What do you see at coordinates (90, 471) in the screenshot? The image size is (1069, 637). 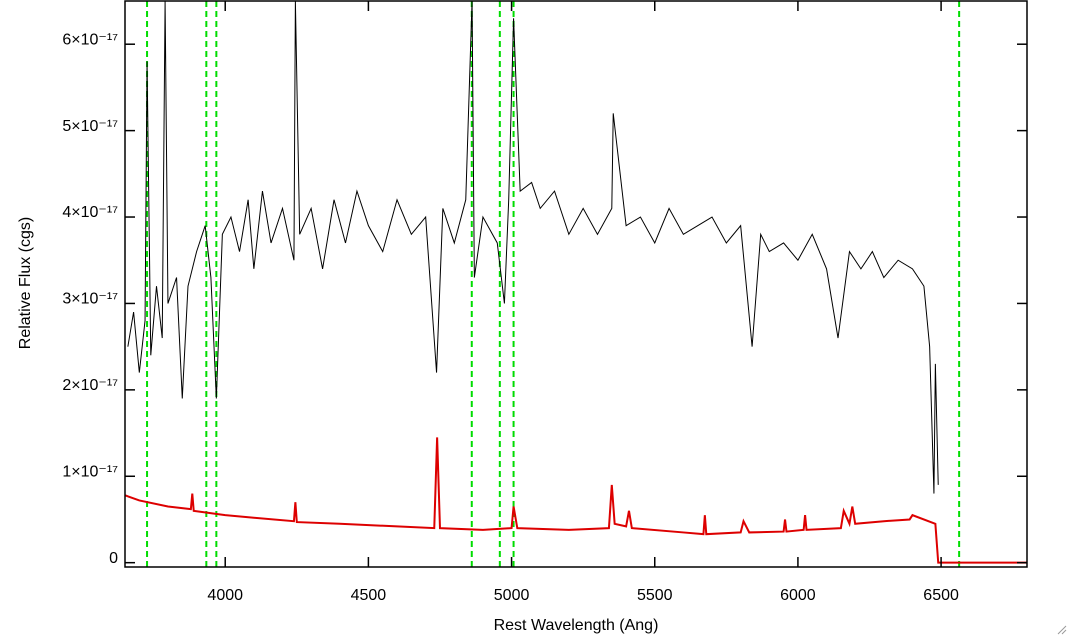 I see `y-tick-label: 1×10⁻¹⁷` at bounding box center [90, 471].